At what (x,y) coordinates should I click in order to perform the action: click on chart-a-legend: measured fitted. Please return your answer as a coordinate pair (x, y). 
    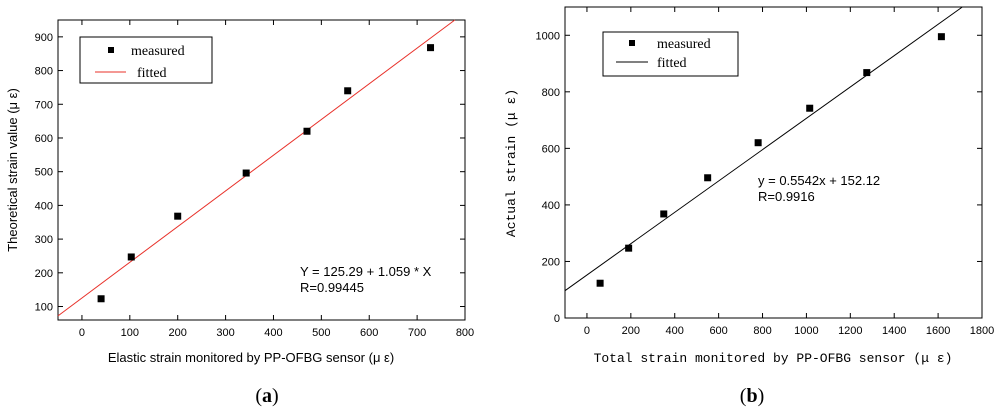
    Looking at the image, I should click on (146, 60).